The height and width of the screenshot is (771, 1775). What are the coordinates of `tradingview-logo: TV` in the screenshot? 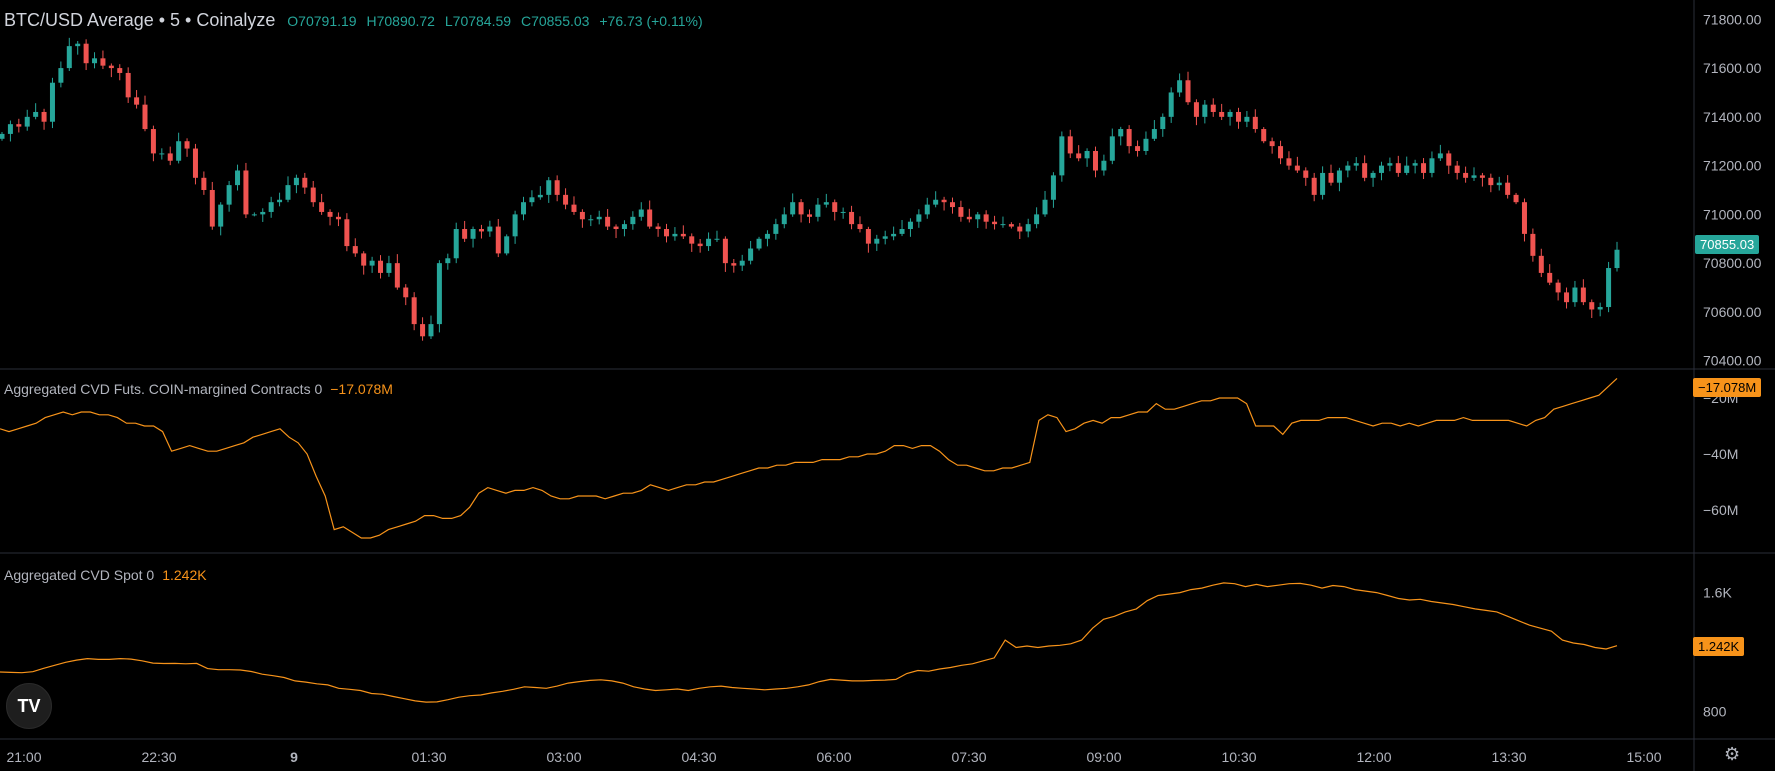 It's located at (29, 706).